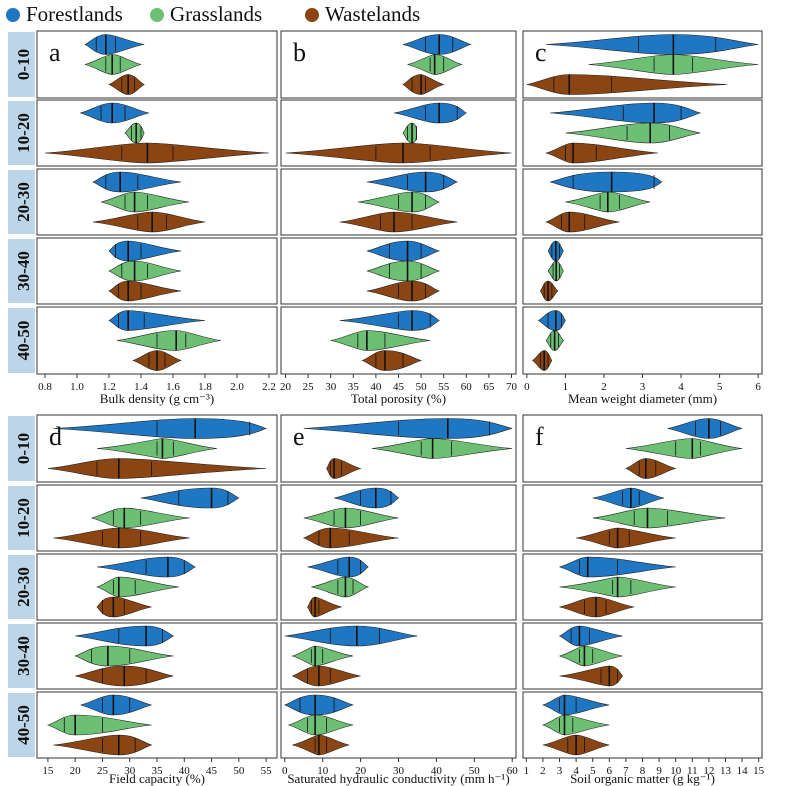 The image size is (787, 786). I want to click on x-tick-label-f-8: 9, so click(659, 771).